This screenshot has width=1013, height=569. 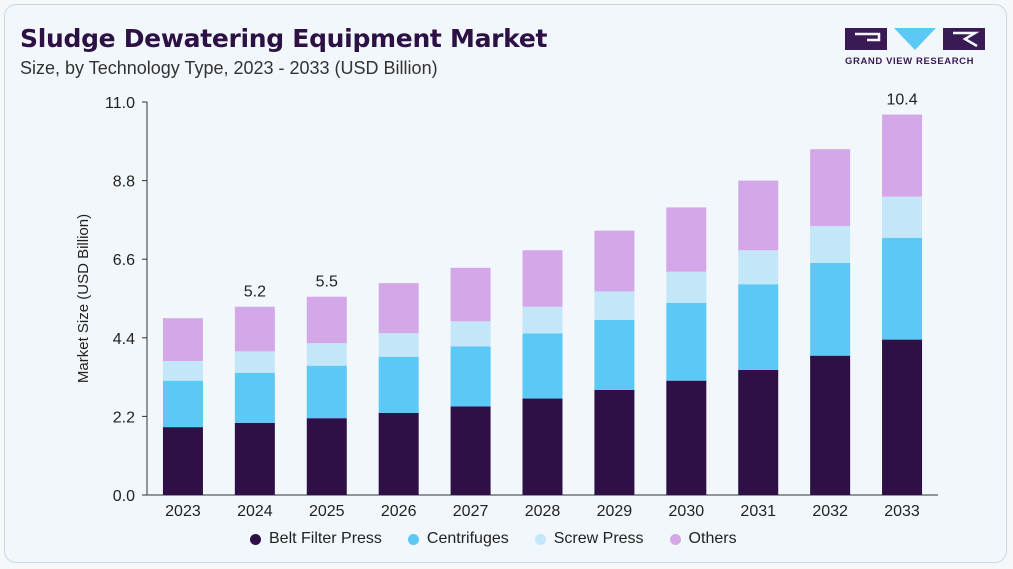 What do you see at coordinates (598, 538) in the screenshot?
I see `legend-label-screw: Screw Press` at bounding box center [598, 538].